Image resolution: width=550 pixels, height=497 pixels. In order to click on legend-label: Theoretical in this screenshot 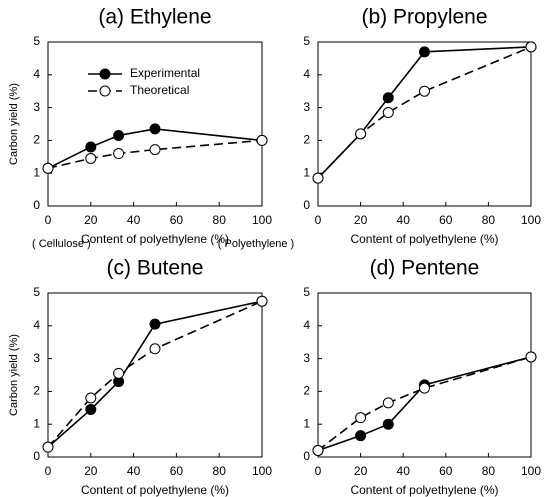, I will do `click(159, 90)`.